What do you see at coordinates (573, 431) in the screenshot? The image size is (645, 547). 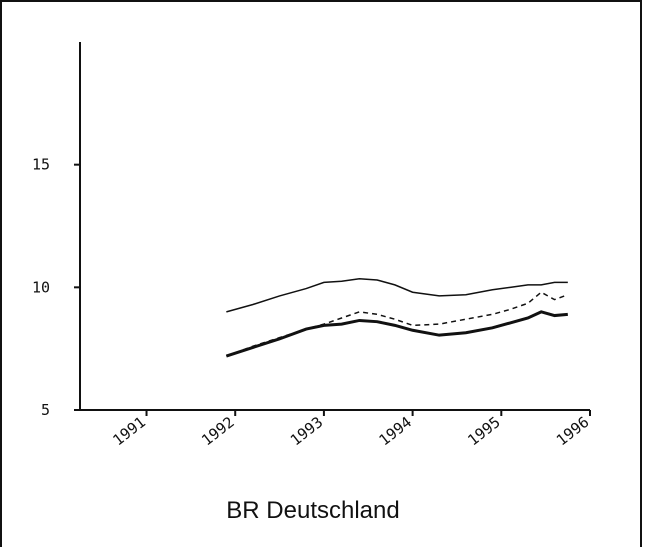 I see `x-tick-label: 1996` at bounding box center [573, 431].